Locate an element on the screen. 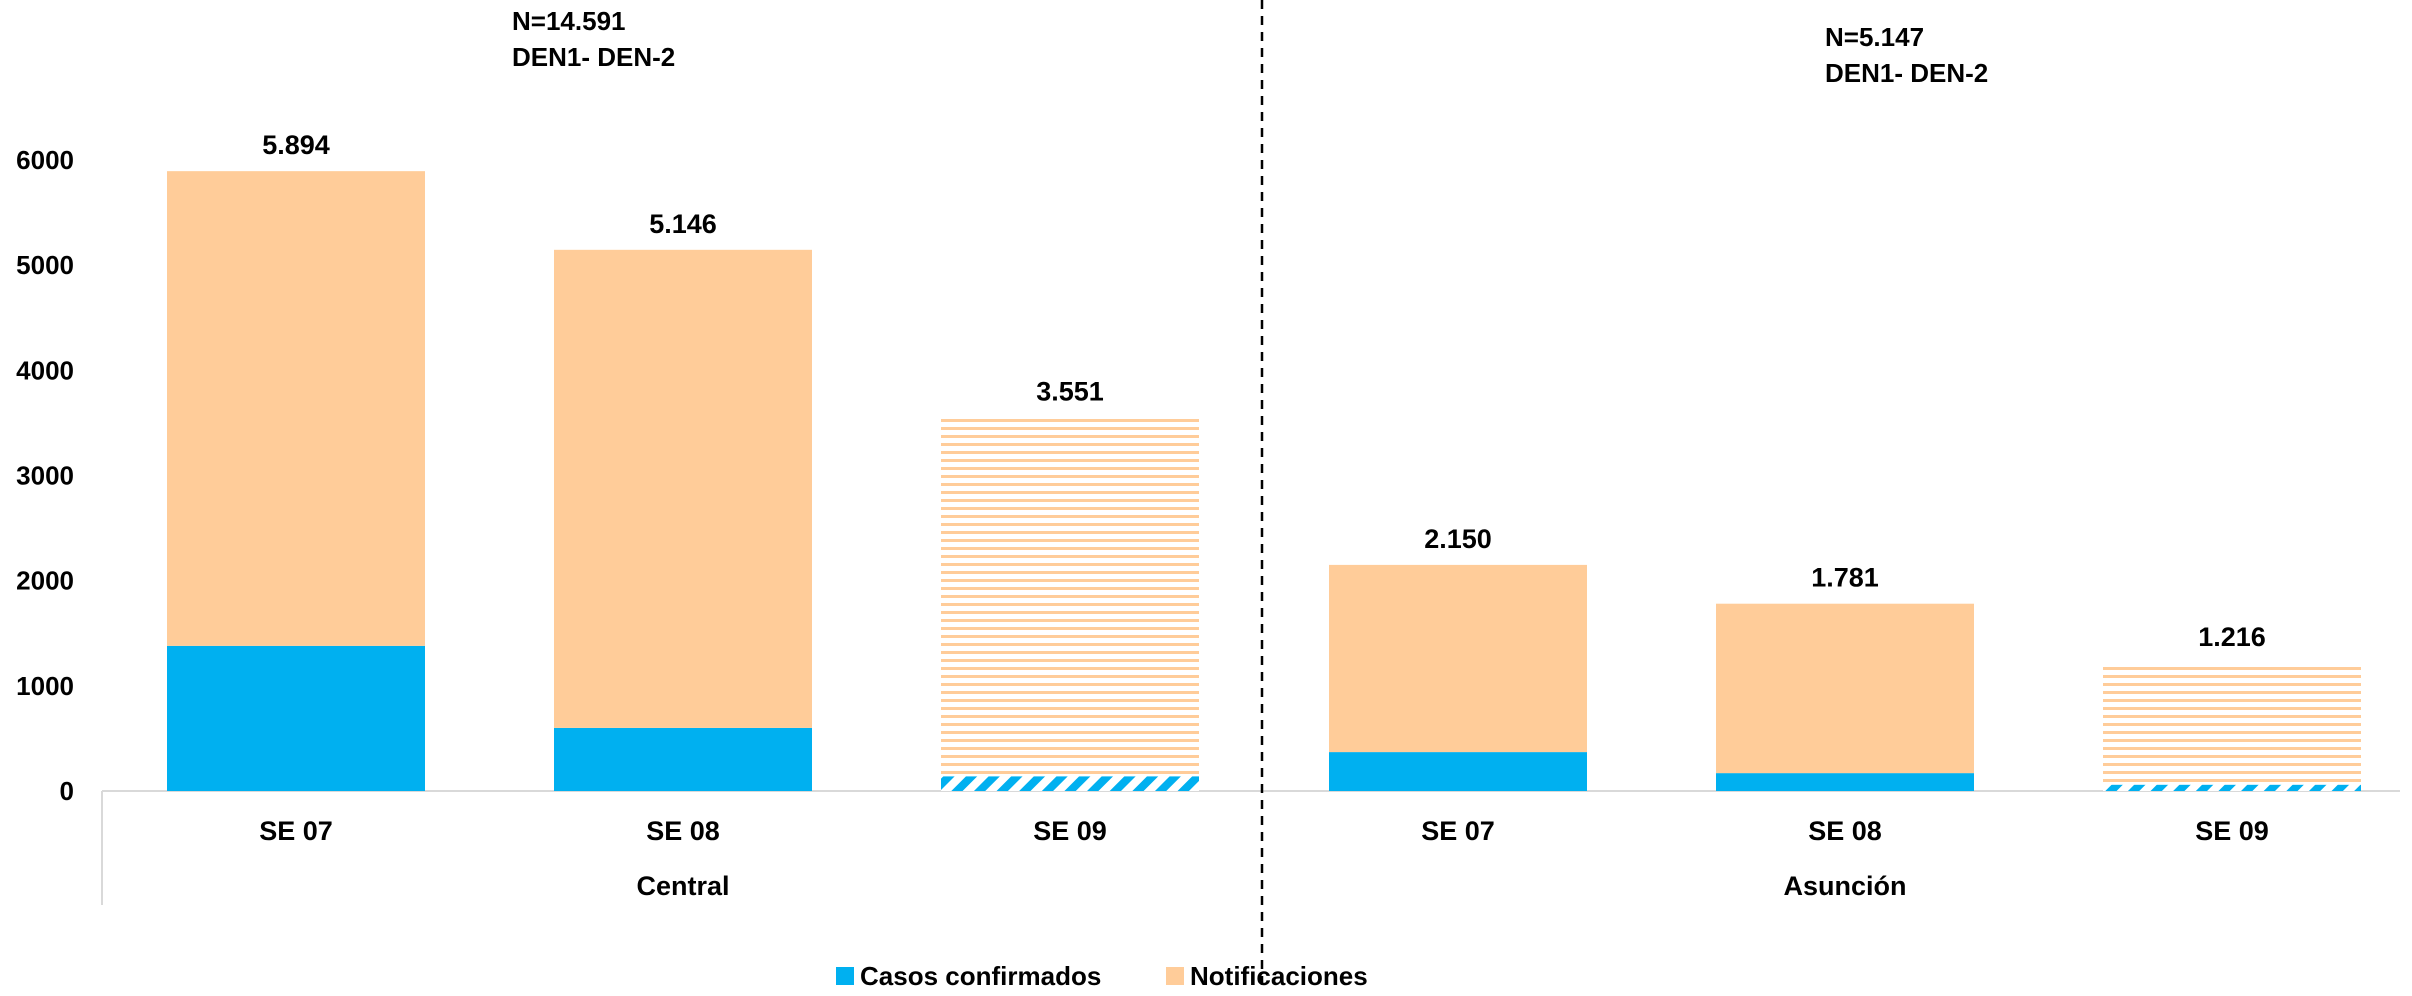  group-label: Central is located at coordinates (682, 886).